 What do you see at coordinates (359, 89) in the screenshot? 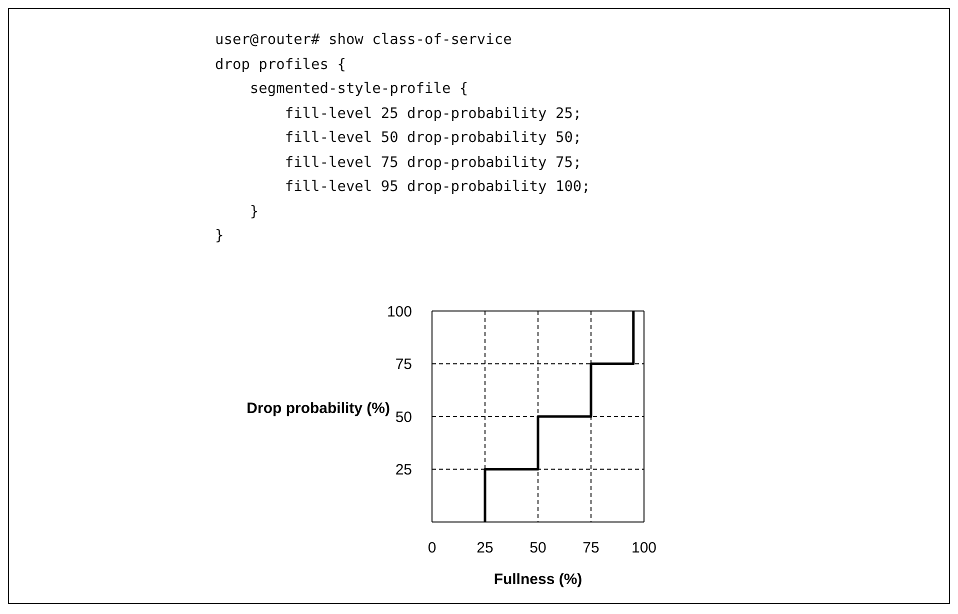
I see `text: segmented-style-profile {` at bounding box center [359, 89].